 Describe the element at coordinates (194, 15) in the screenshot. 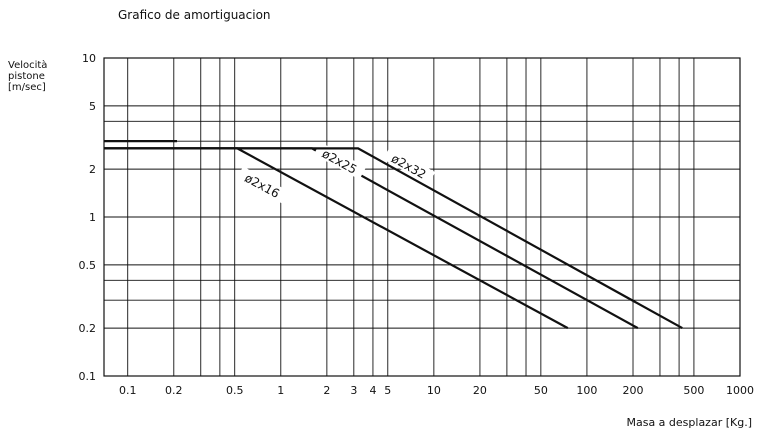

I see `chart-title: Grafico de amortiguacion` at that location.